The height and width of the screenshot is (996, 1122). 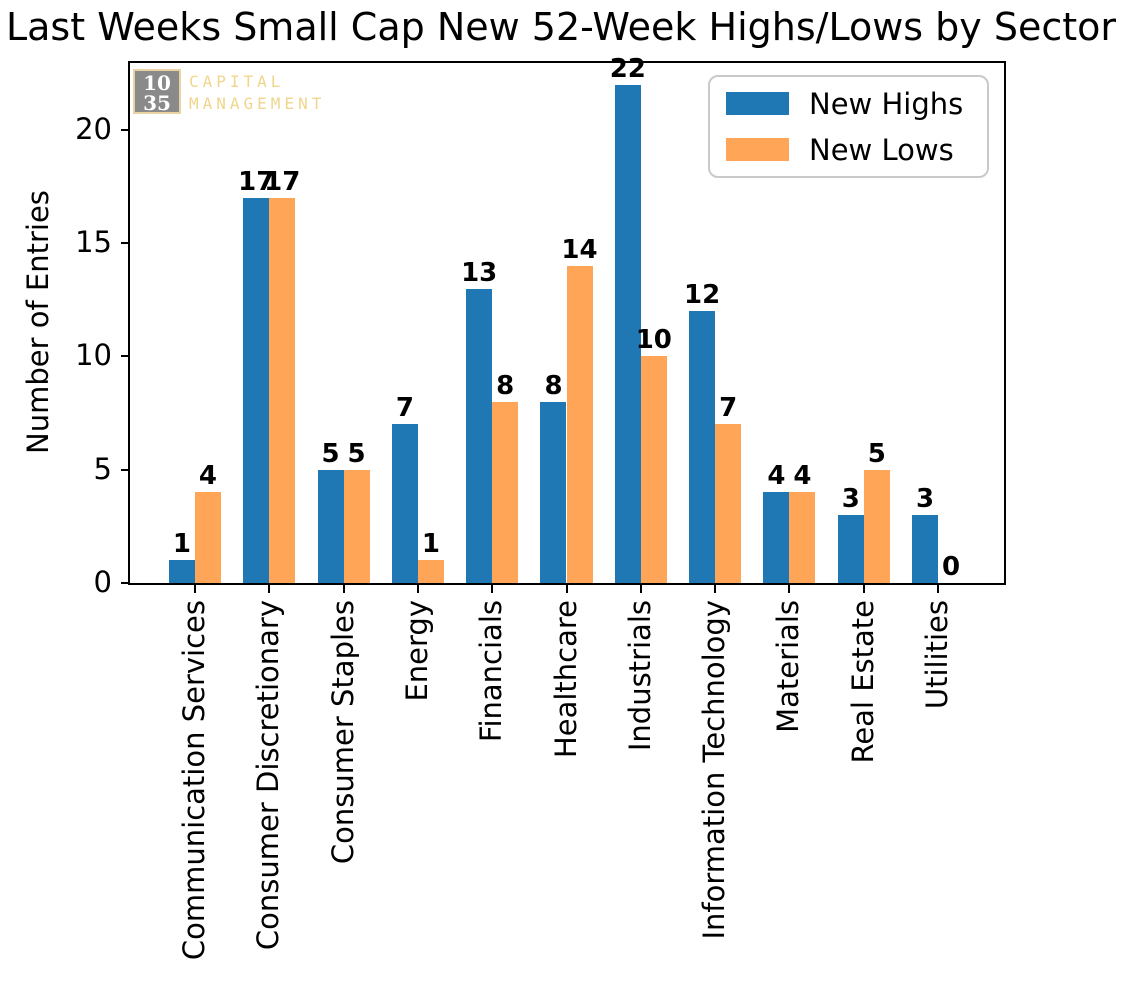 I want to click on legend-item-new-lows: New Lows, so click(x=848, y=150).